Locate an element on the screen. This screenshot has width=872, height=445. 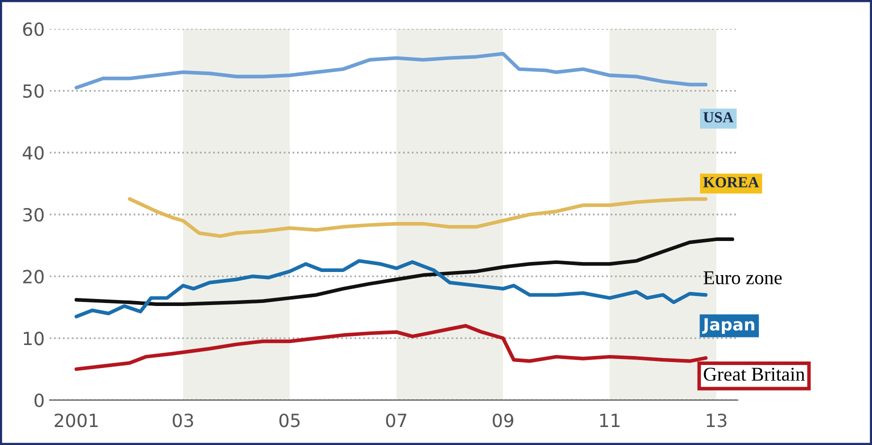
series-label: KOREA is located at coordinates (731, 182).